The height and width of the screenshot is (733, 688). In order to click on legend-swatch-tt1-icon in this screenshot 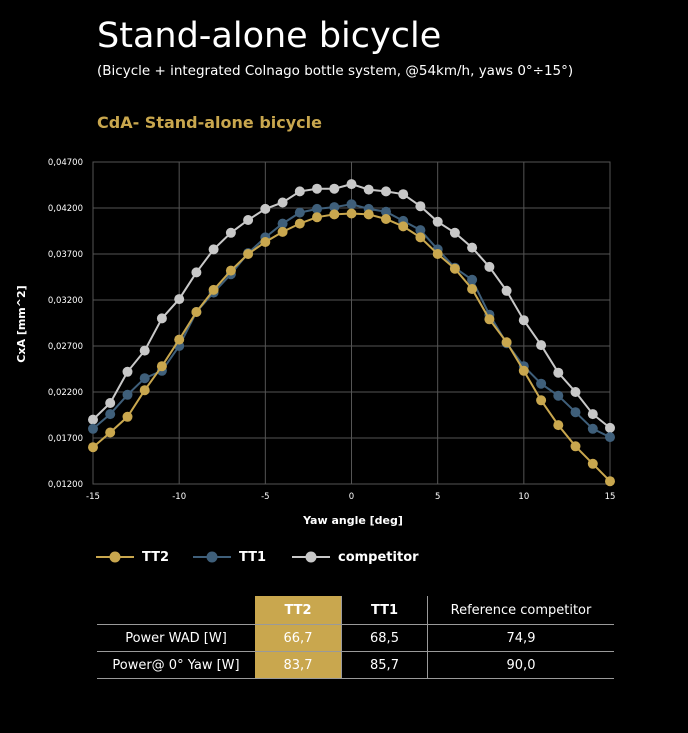, I will do `click(212, 557)`.